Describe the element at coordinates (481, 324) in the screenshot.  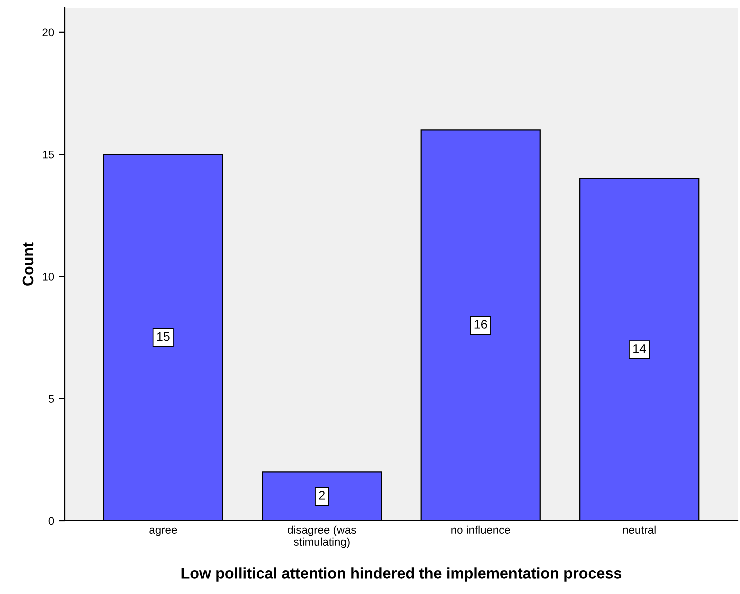
I see `data-label: 16` at that location.